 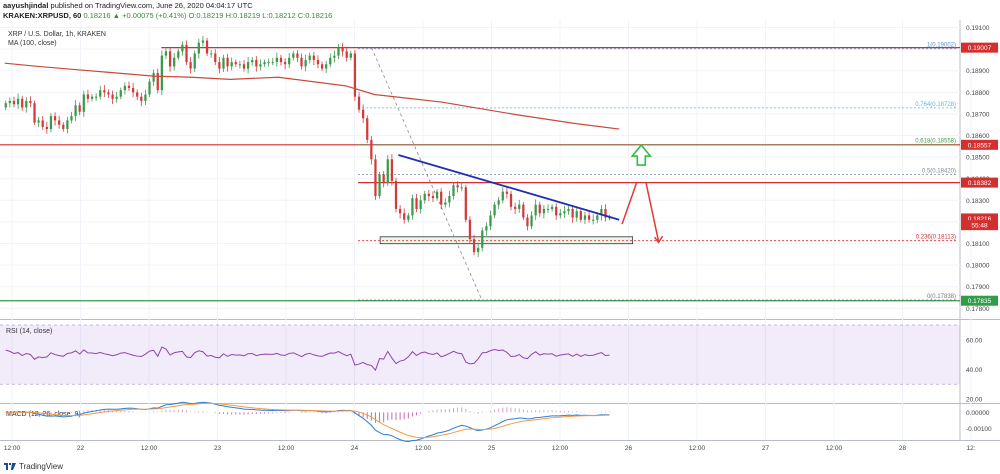 I want to click on exchange-symbol: KRAKEN:XRPUSD, 60, so click(x=42, y=15).